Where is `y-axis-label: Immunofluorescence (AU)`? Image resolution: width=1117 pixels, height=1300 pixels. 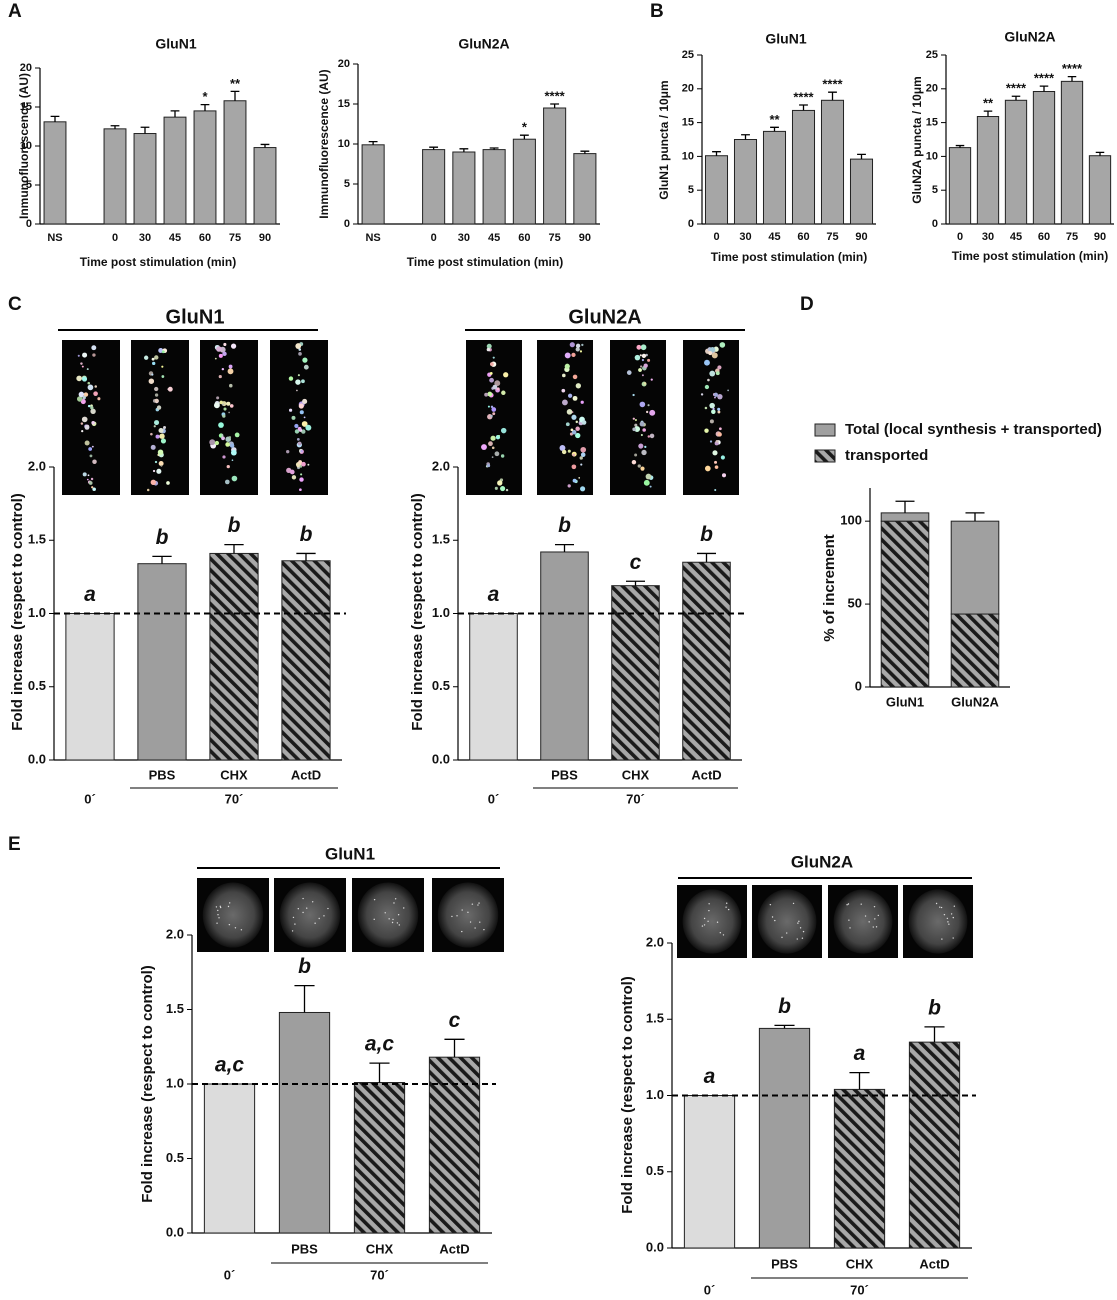
y-axis-label: Immunofluorescence (AU) is located at coordinates (324, 143).